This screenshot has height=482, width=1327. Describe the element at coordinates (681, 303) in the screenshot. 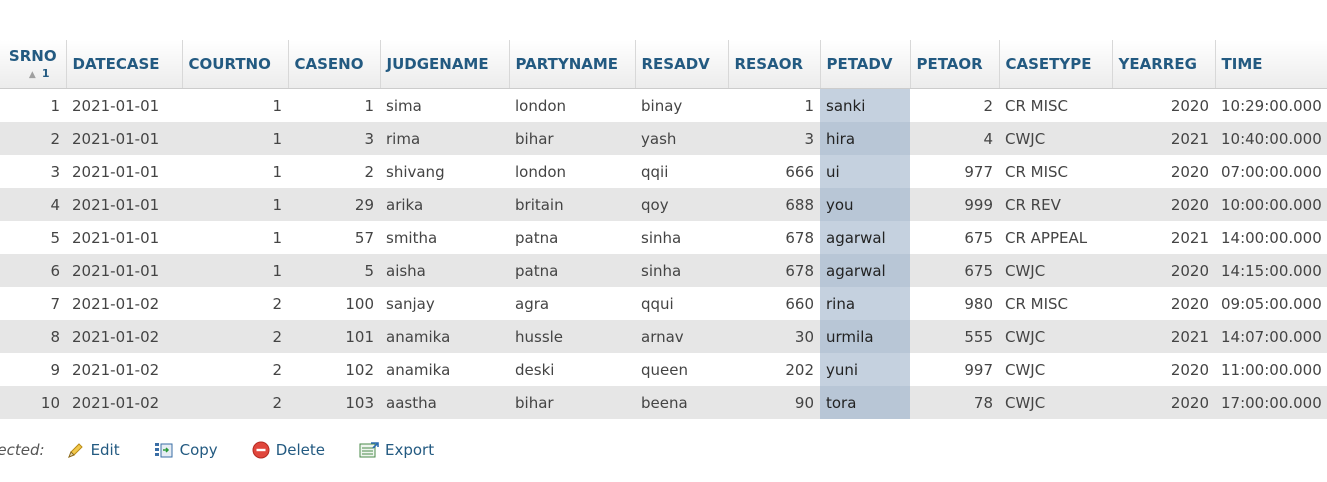

I see `cell-resadv: qqui` at that location.